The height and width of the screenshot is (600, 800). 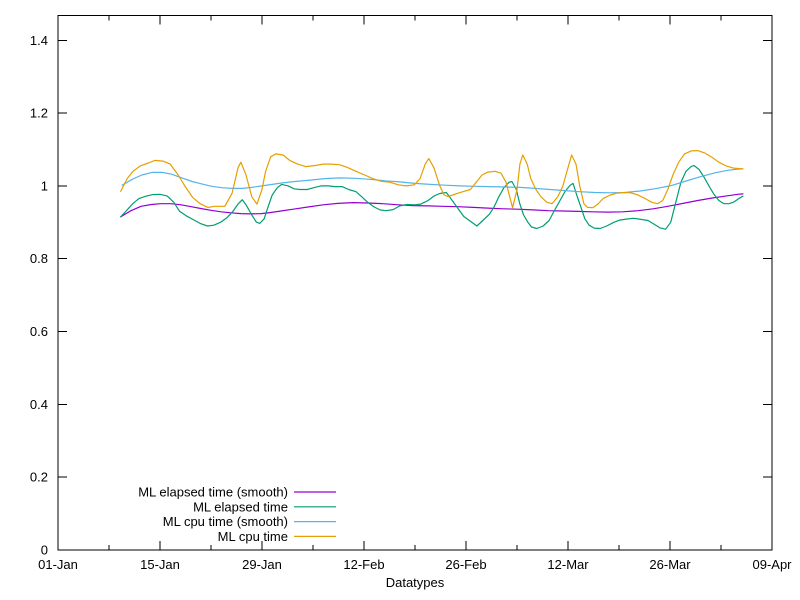 I want to click on x-tick-label: 26-Feb, so click(x=465, y=564).